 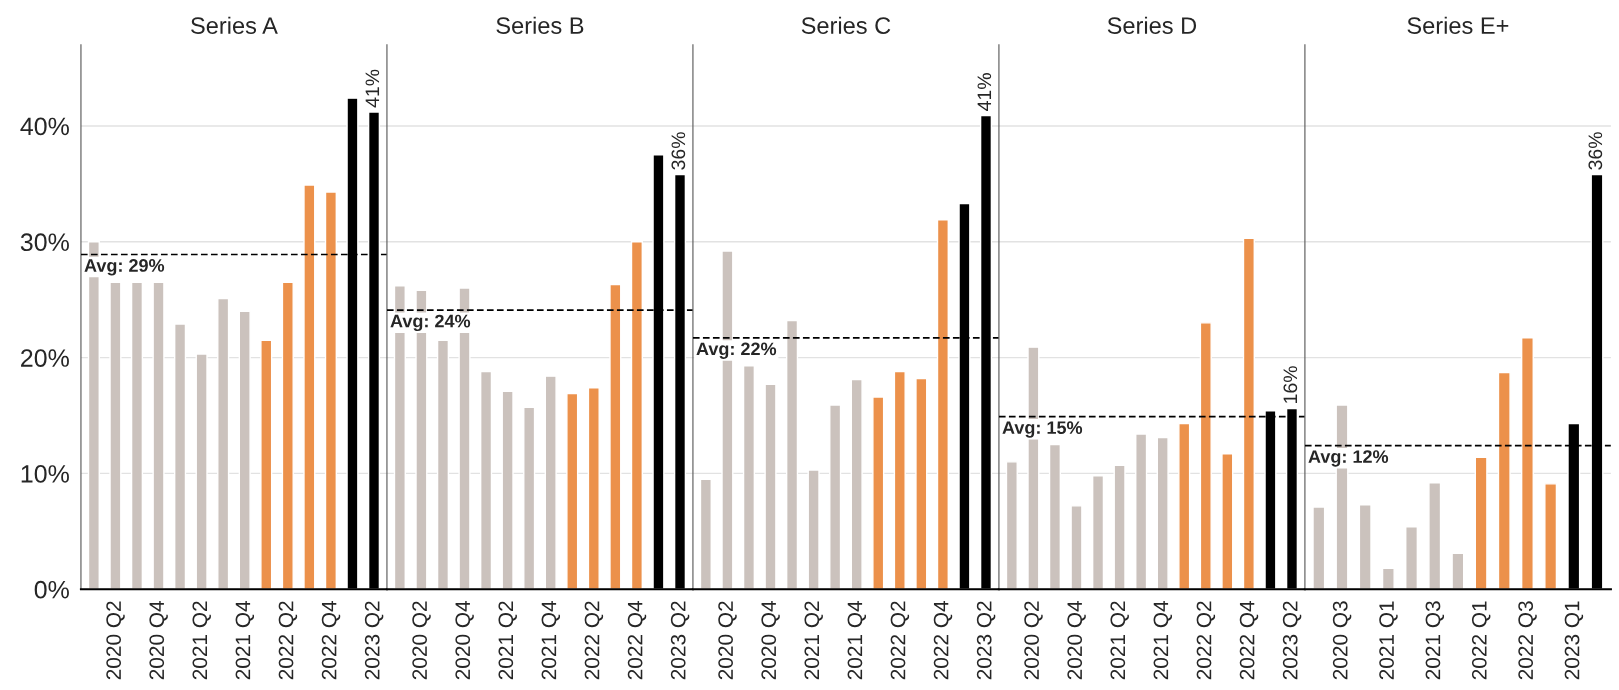 I want to click on ref-line-label: Avg: 29%, so click(x=124, y=267).